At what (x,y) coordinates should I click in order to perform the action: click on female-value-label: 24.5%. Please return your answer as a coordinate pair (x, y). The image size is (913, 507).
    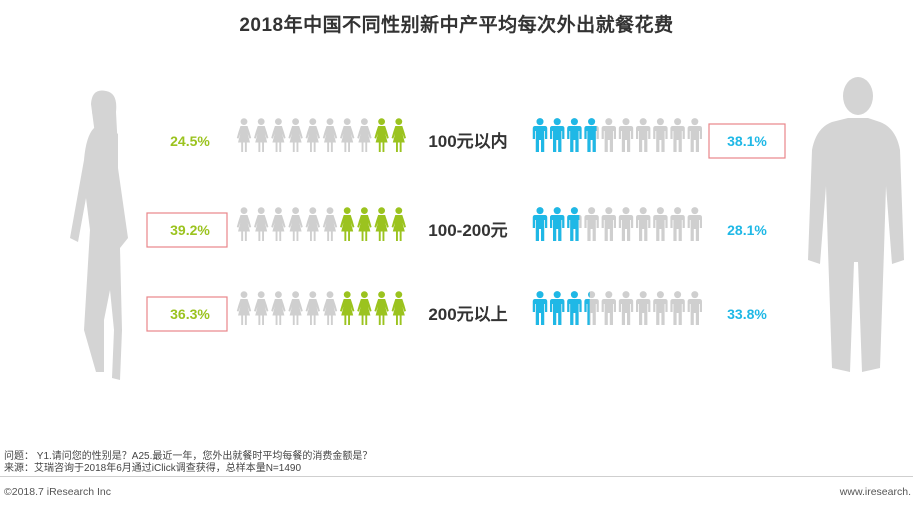
    Looking at the image, I should click on (190, 141).